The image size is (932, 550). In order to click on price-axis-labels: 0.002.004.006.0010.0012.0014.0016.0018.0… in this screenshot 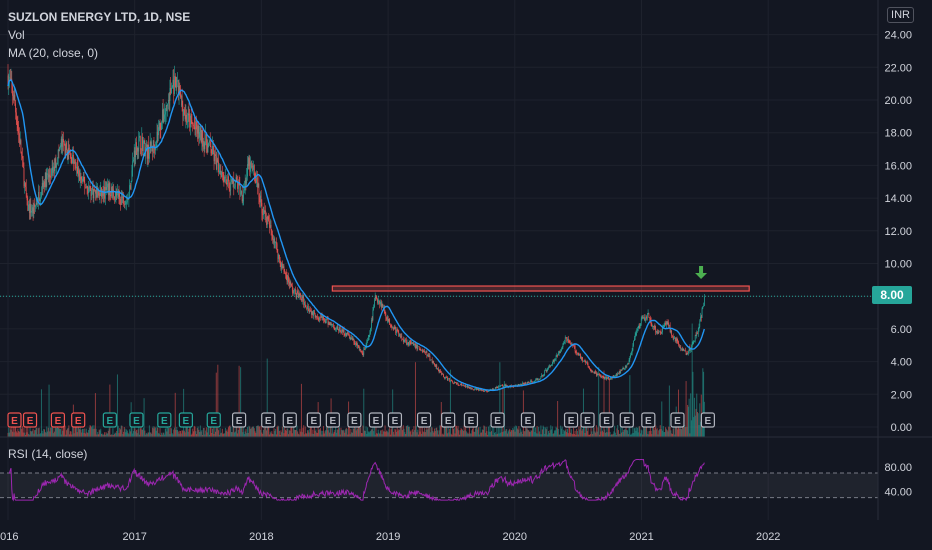, I will do `click(898, 232)`.